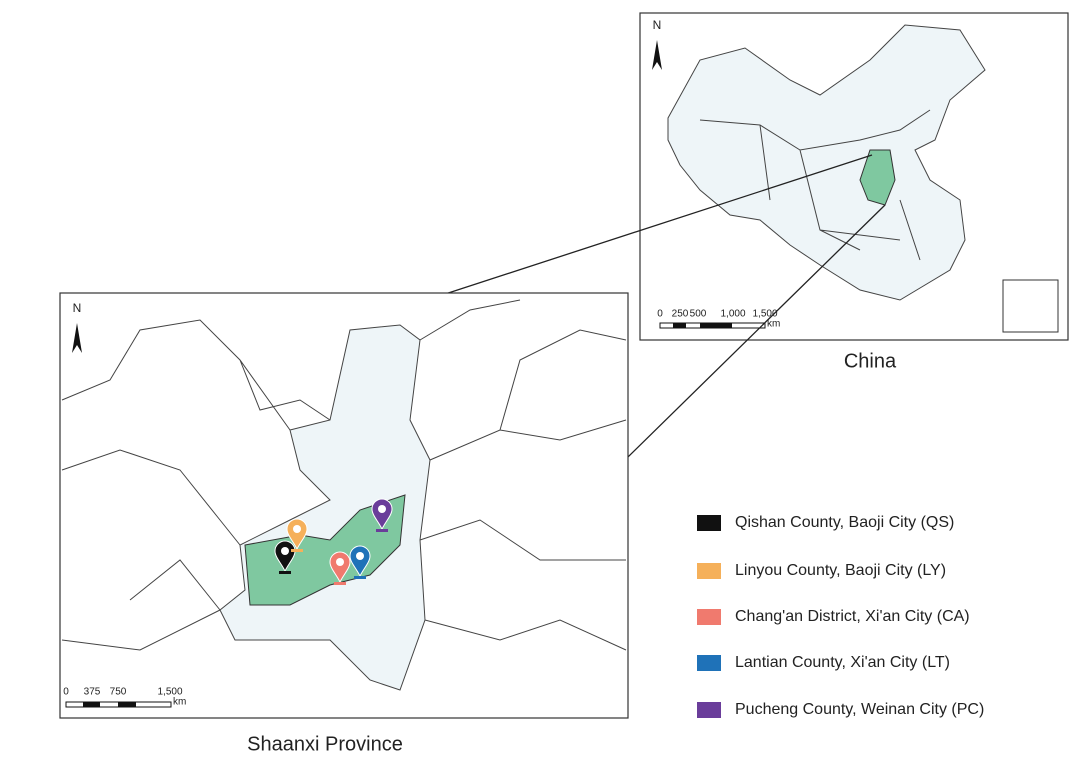 The width and height of the screenshot is (1080, 777). What do you see at coordinates (325, 744) in the screenshot?
I see `caption: Shaanxi Province` at bounding box center [325, 744].